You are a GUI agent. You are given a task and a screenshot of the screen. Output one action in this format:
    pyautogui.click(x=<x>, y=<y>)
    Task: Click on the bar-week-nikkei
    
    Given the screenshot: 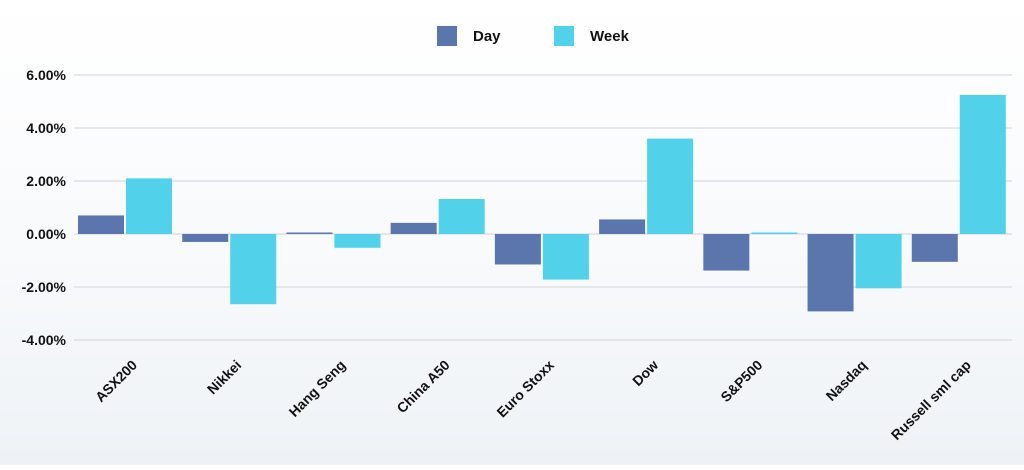 What is the action you would take?
    pyautogui.click(x=253, y=269)
    